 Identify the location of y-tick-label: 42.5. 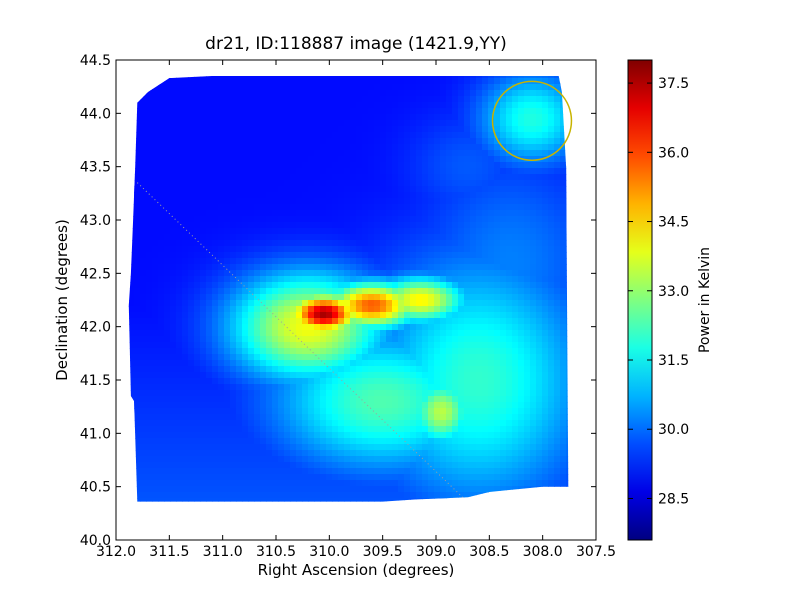
(95, 274).